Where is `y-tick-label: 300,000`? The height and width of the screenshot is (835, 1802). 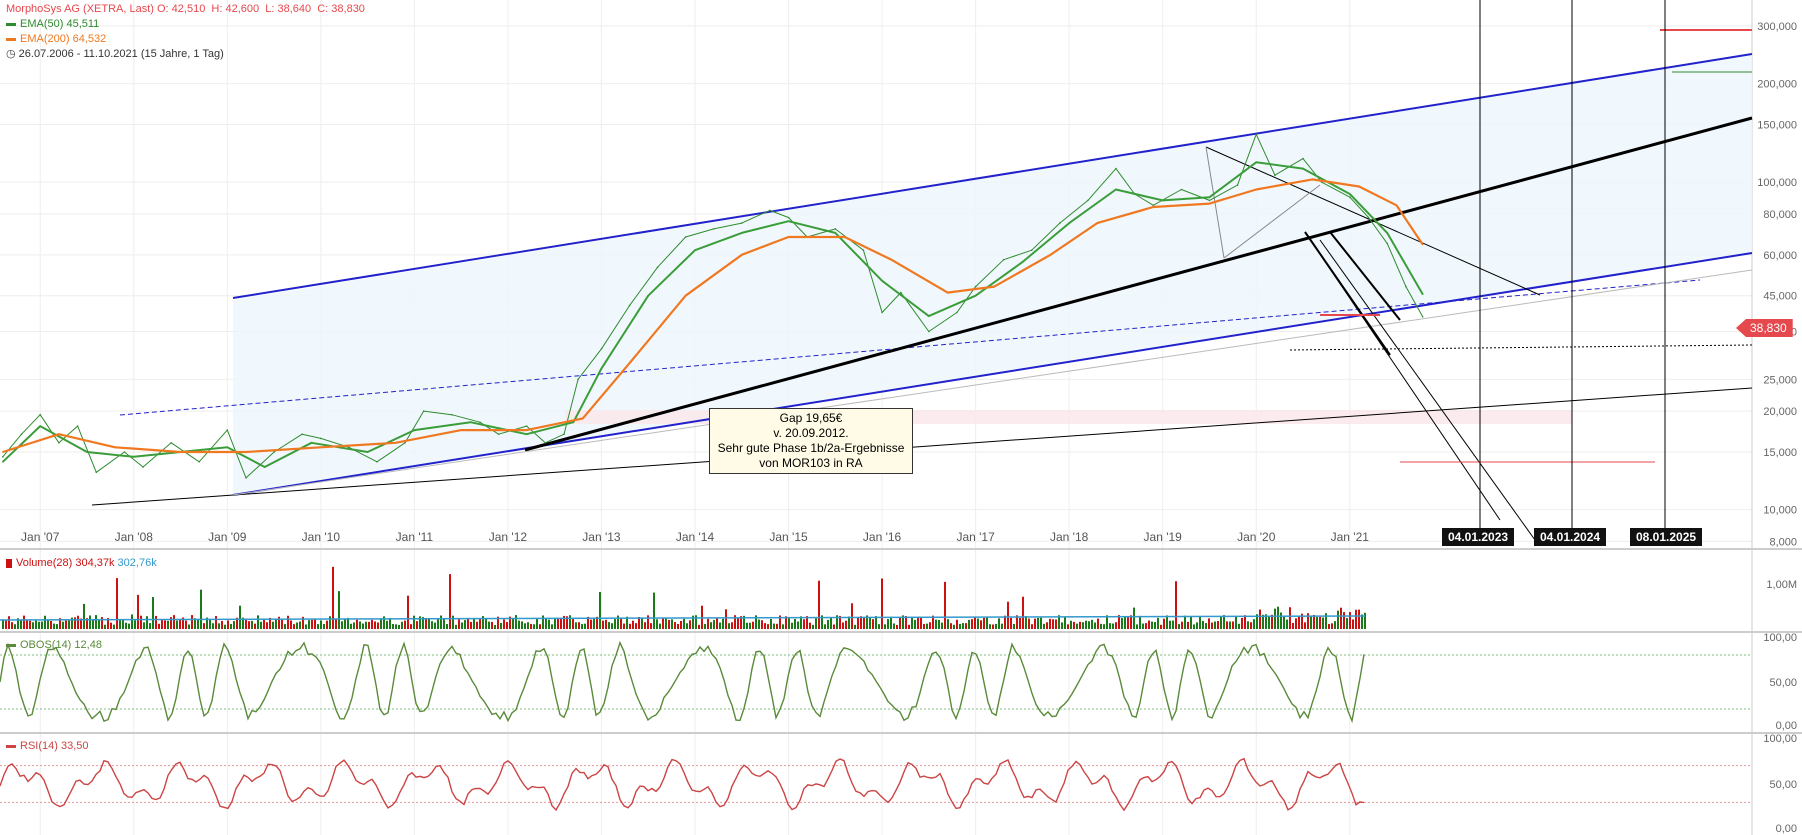
y-tick-label: 300,000 is located at coordinates (1777, 27).